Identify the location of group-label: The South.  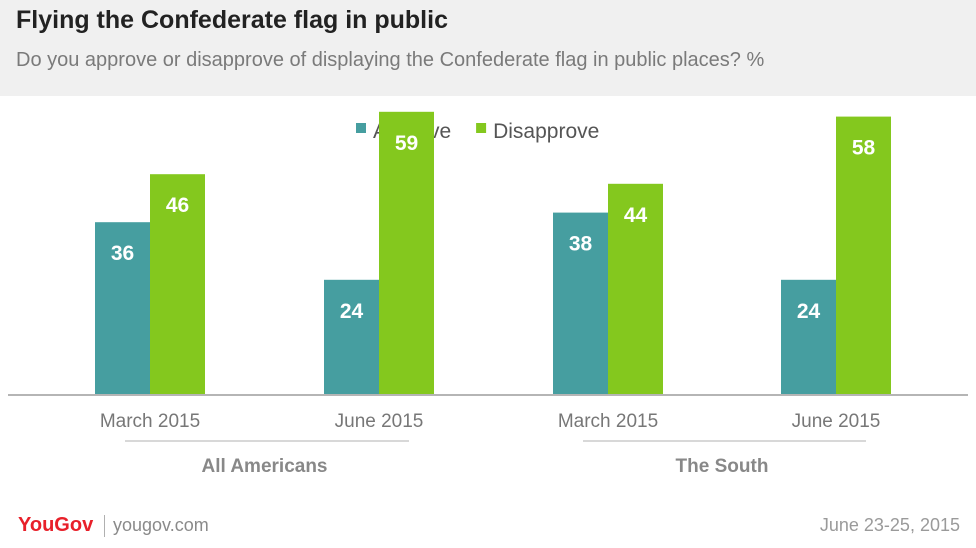
(722, 466).